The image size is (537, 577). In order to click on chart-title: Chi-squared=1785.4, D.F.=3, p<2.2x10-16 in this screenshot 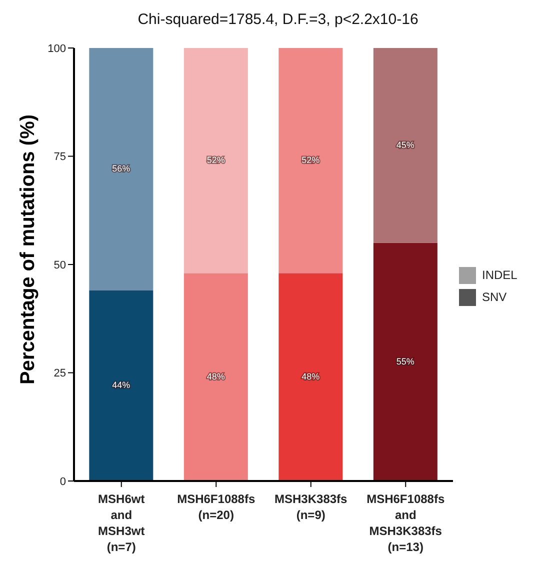, I will do `click(278, 19)`.